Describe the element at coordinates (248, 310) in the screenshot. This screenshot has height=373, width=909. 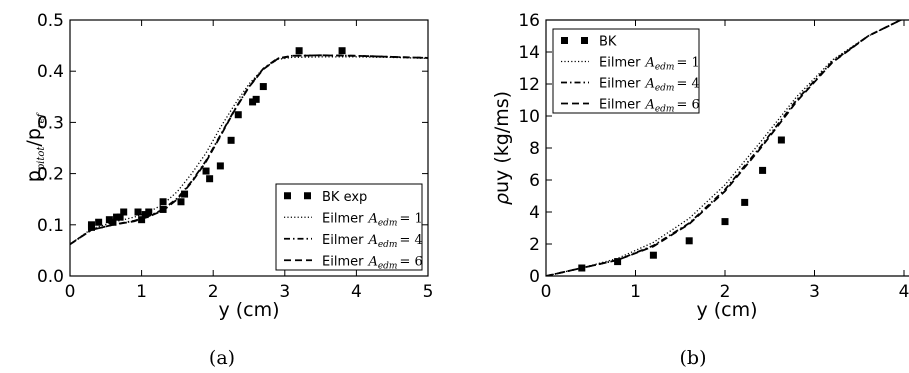
I see `x-axis-label-a: y (cm)` at that location.